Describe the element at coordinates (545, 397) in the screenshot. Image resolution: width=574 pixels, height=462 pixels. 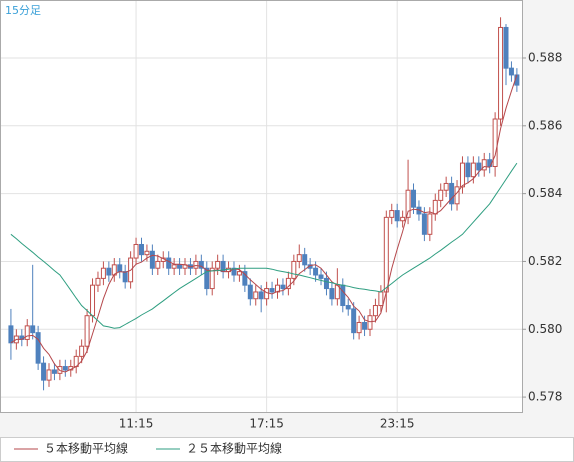
I see `y-tick-label: 0.578` at that location.